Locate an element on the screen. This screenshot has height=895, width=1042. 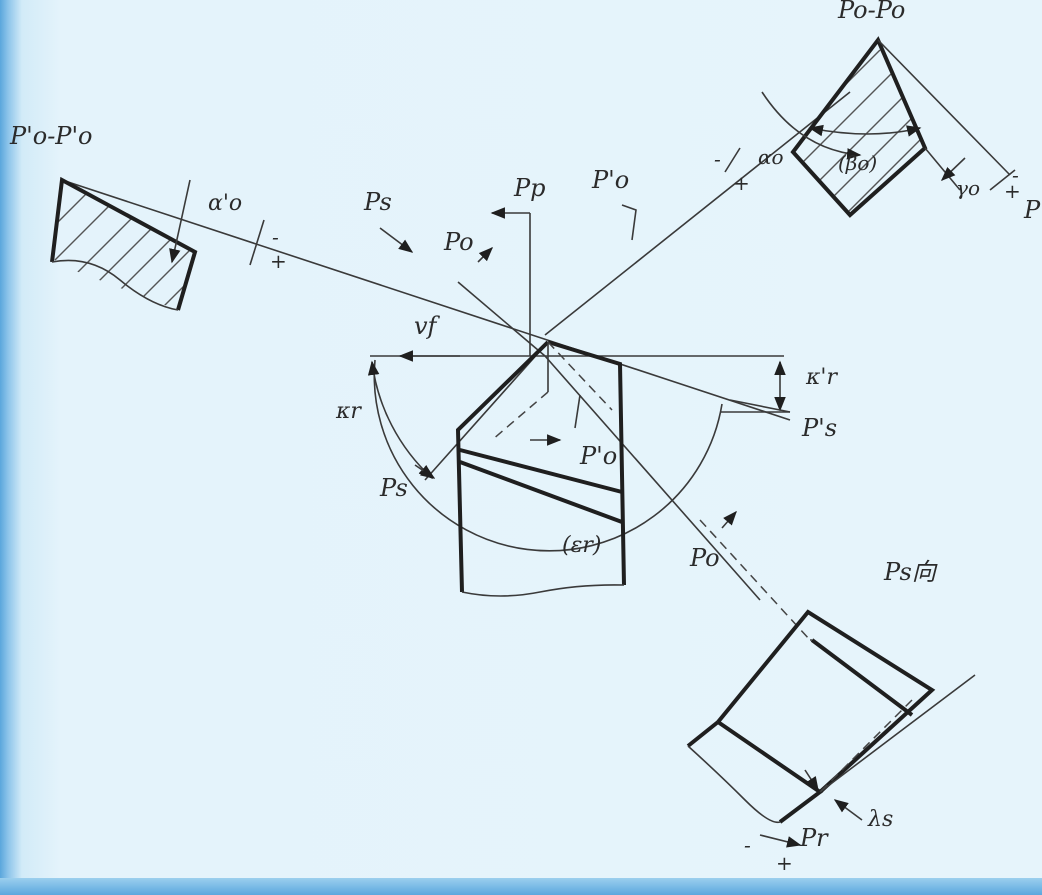
label-po-prime-top: P'o is located at coordinates (610, 180).